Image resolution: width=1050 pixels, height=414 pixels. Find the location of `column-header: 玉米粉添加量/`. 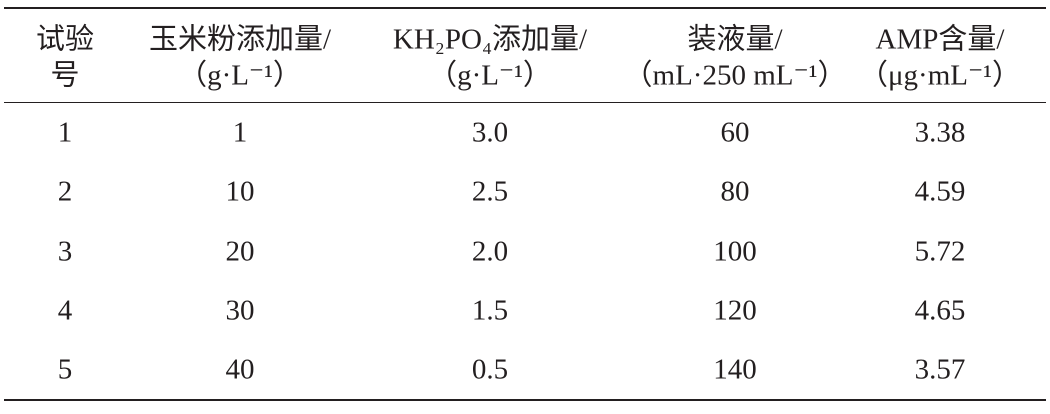

column-header: 玉米粉添加量/ is located at coordinates (240, 39).